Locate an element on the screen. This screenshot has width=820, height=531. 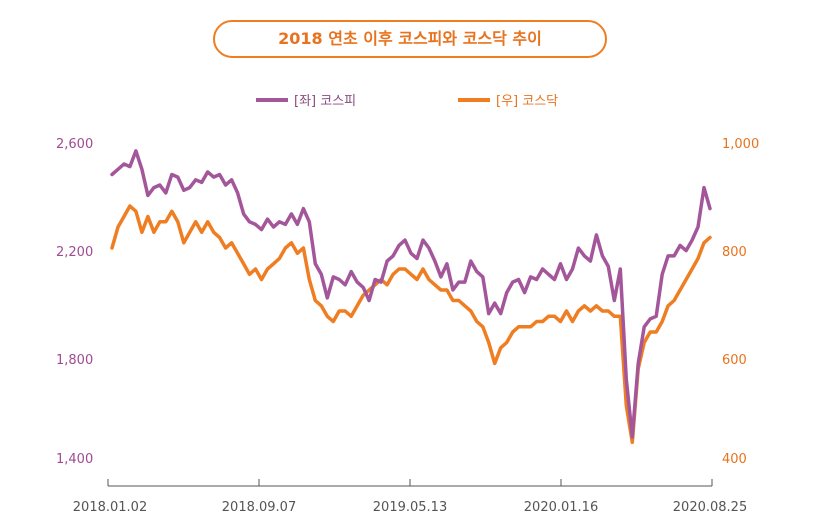
chart-title: 2018 연초 이후 코스피와 코스닥 추이 is located at coordinates (410, 38).